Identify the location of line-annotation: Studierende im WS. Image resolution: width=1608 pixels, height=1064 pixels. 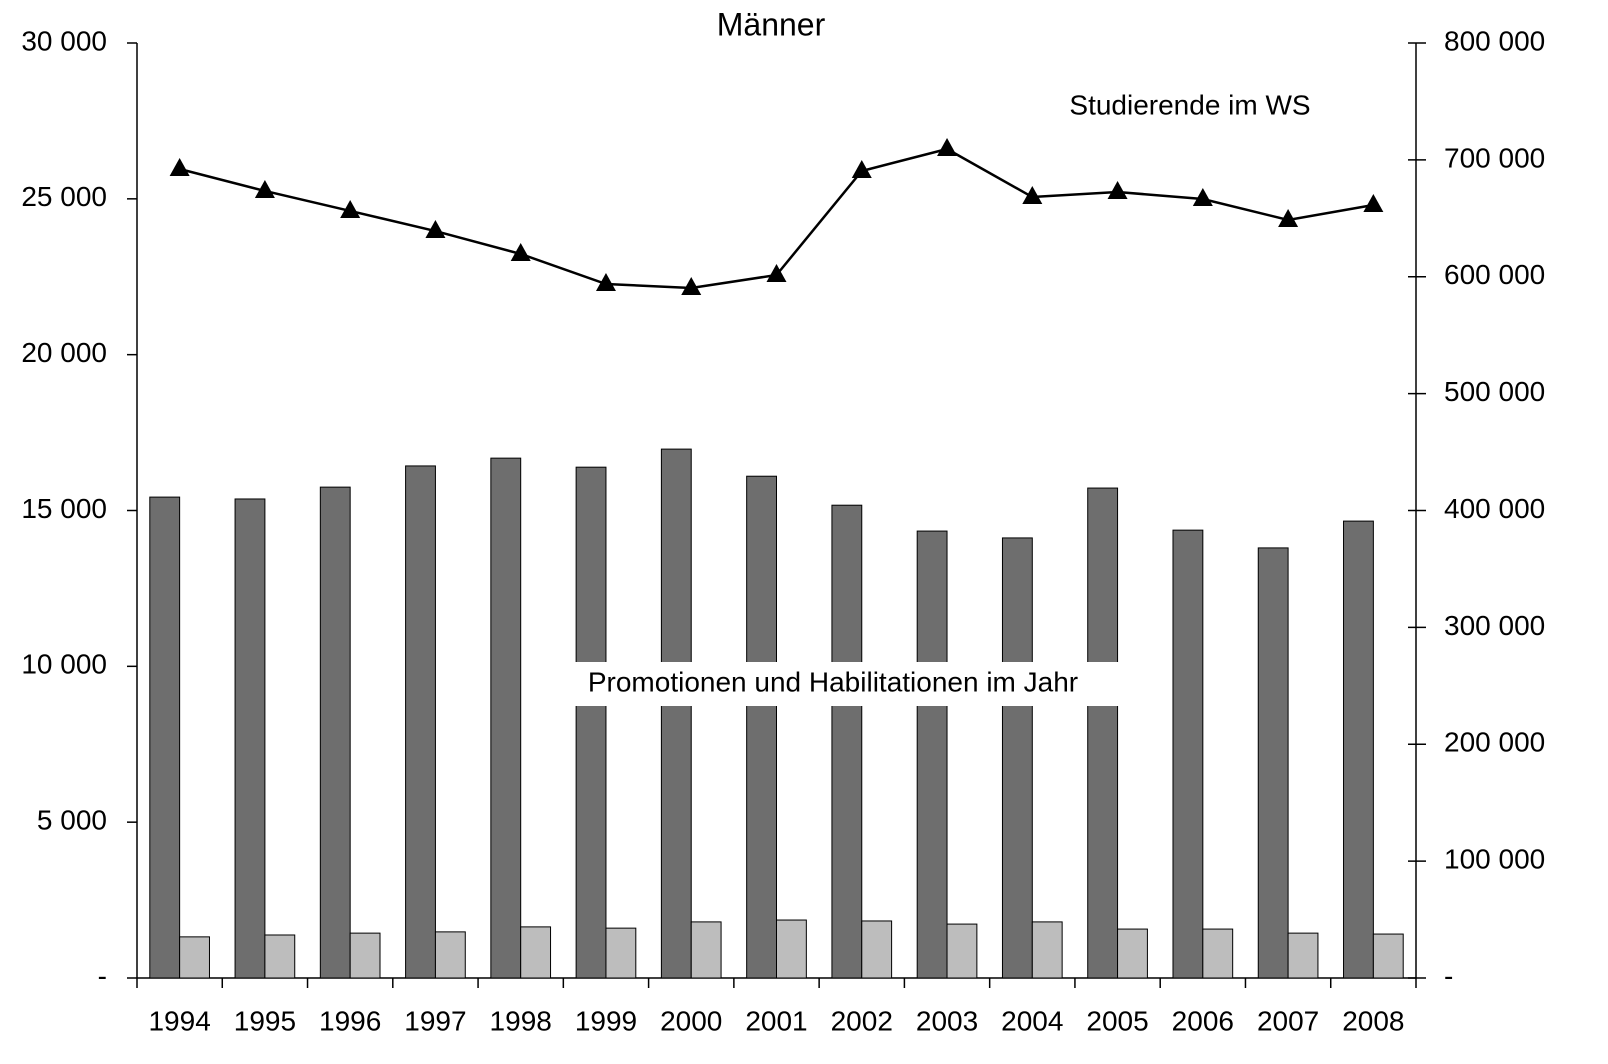
(1189, 104).